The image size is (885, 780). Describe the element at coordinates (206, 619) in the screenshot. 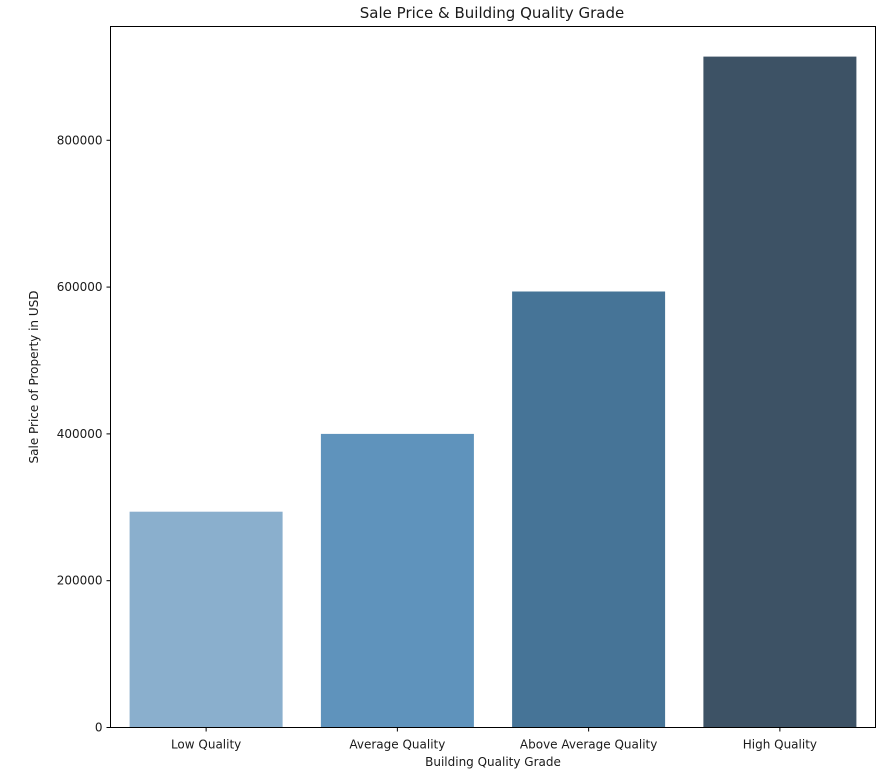

I see `bar-low-quality` at that location.